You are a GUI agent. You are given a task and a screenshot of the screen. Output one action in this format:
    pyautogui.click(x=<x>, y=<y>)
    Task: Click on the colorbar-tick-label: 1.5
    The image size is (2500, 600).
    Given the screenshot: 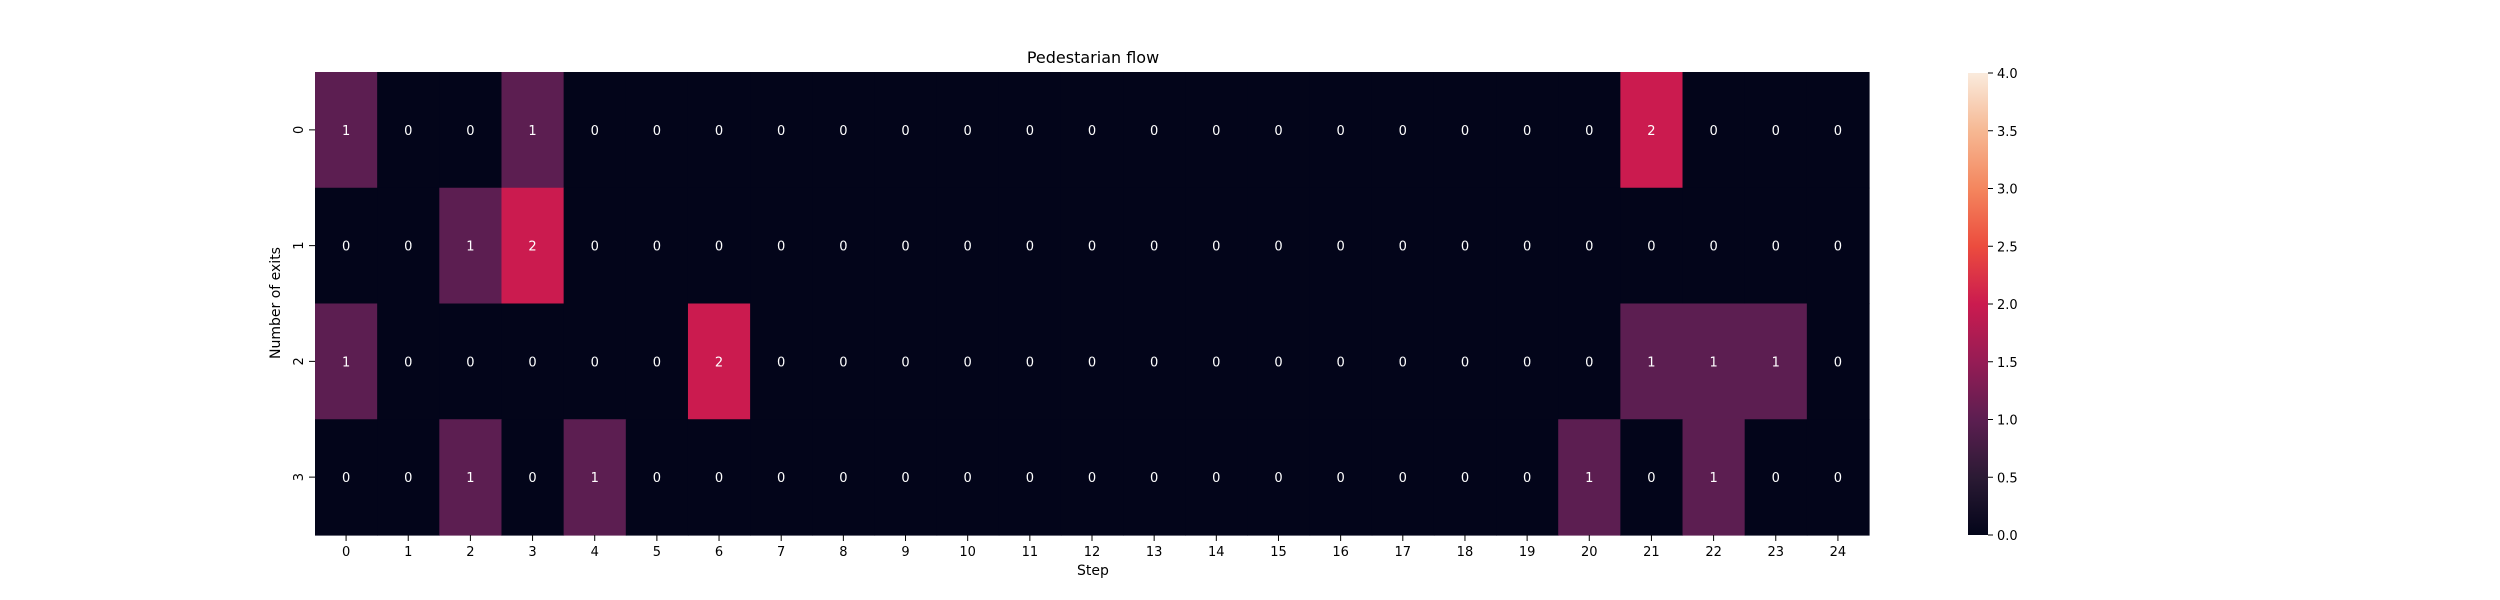 What is the action you would take?
    pyautogui.click(x=2007, y=363)
    